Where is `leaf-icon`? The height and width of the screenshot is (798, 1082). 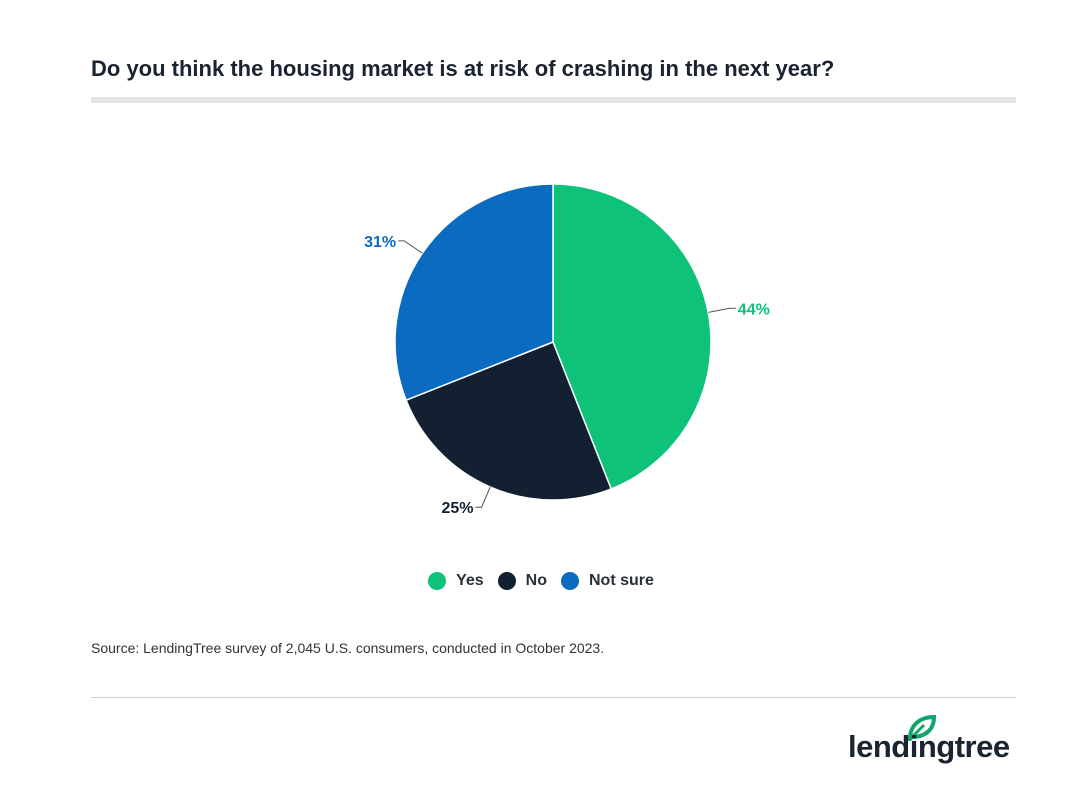 leaf-icon is located at coordinates (921, 728).